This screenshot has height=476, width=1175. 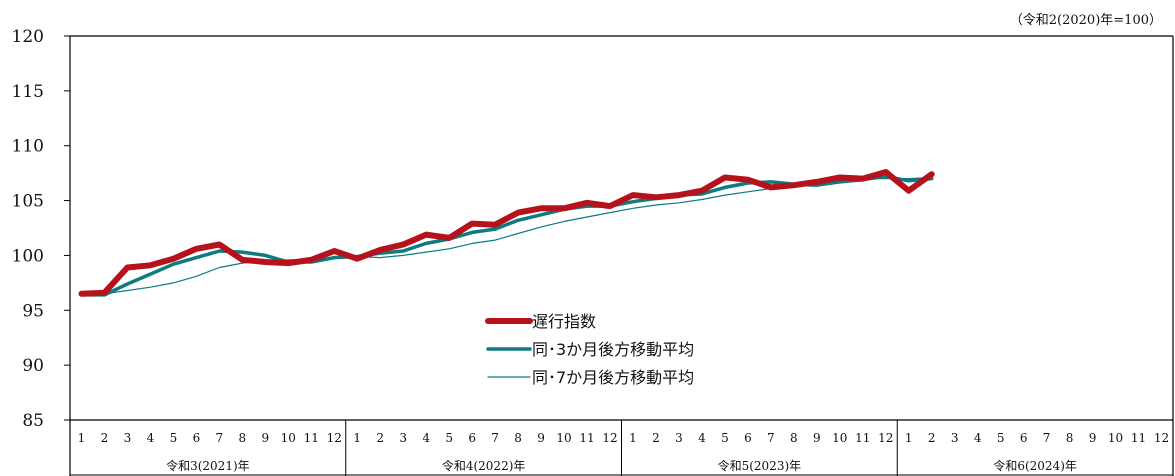 I want to click on y-axis: 85 90 95 100 105 110 115 120, so click(x=41, y=229).